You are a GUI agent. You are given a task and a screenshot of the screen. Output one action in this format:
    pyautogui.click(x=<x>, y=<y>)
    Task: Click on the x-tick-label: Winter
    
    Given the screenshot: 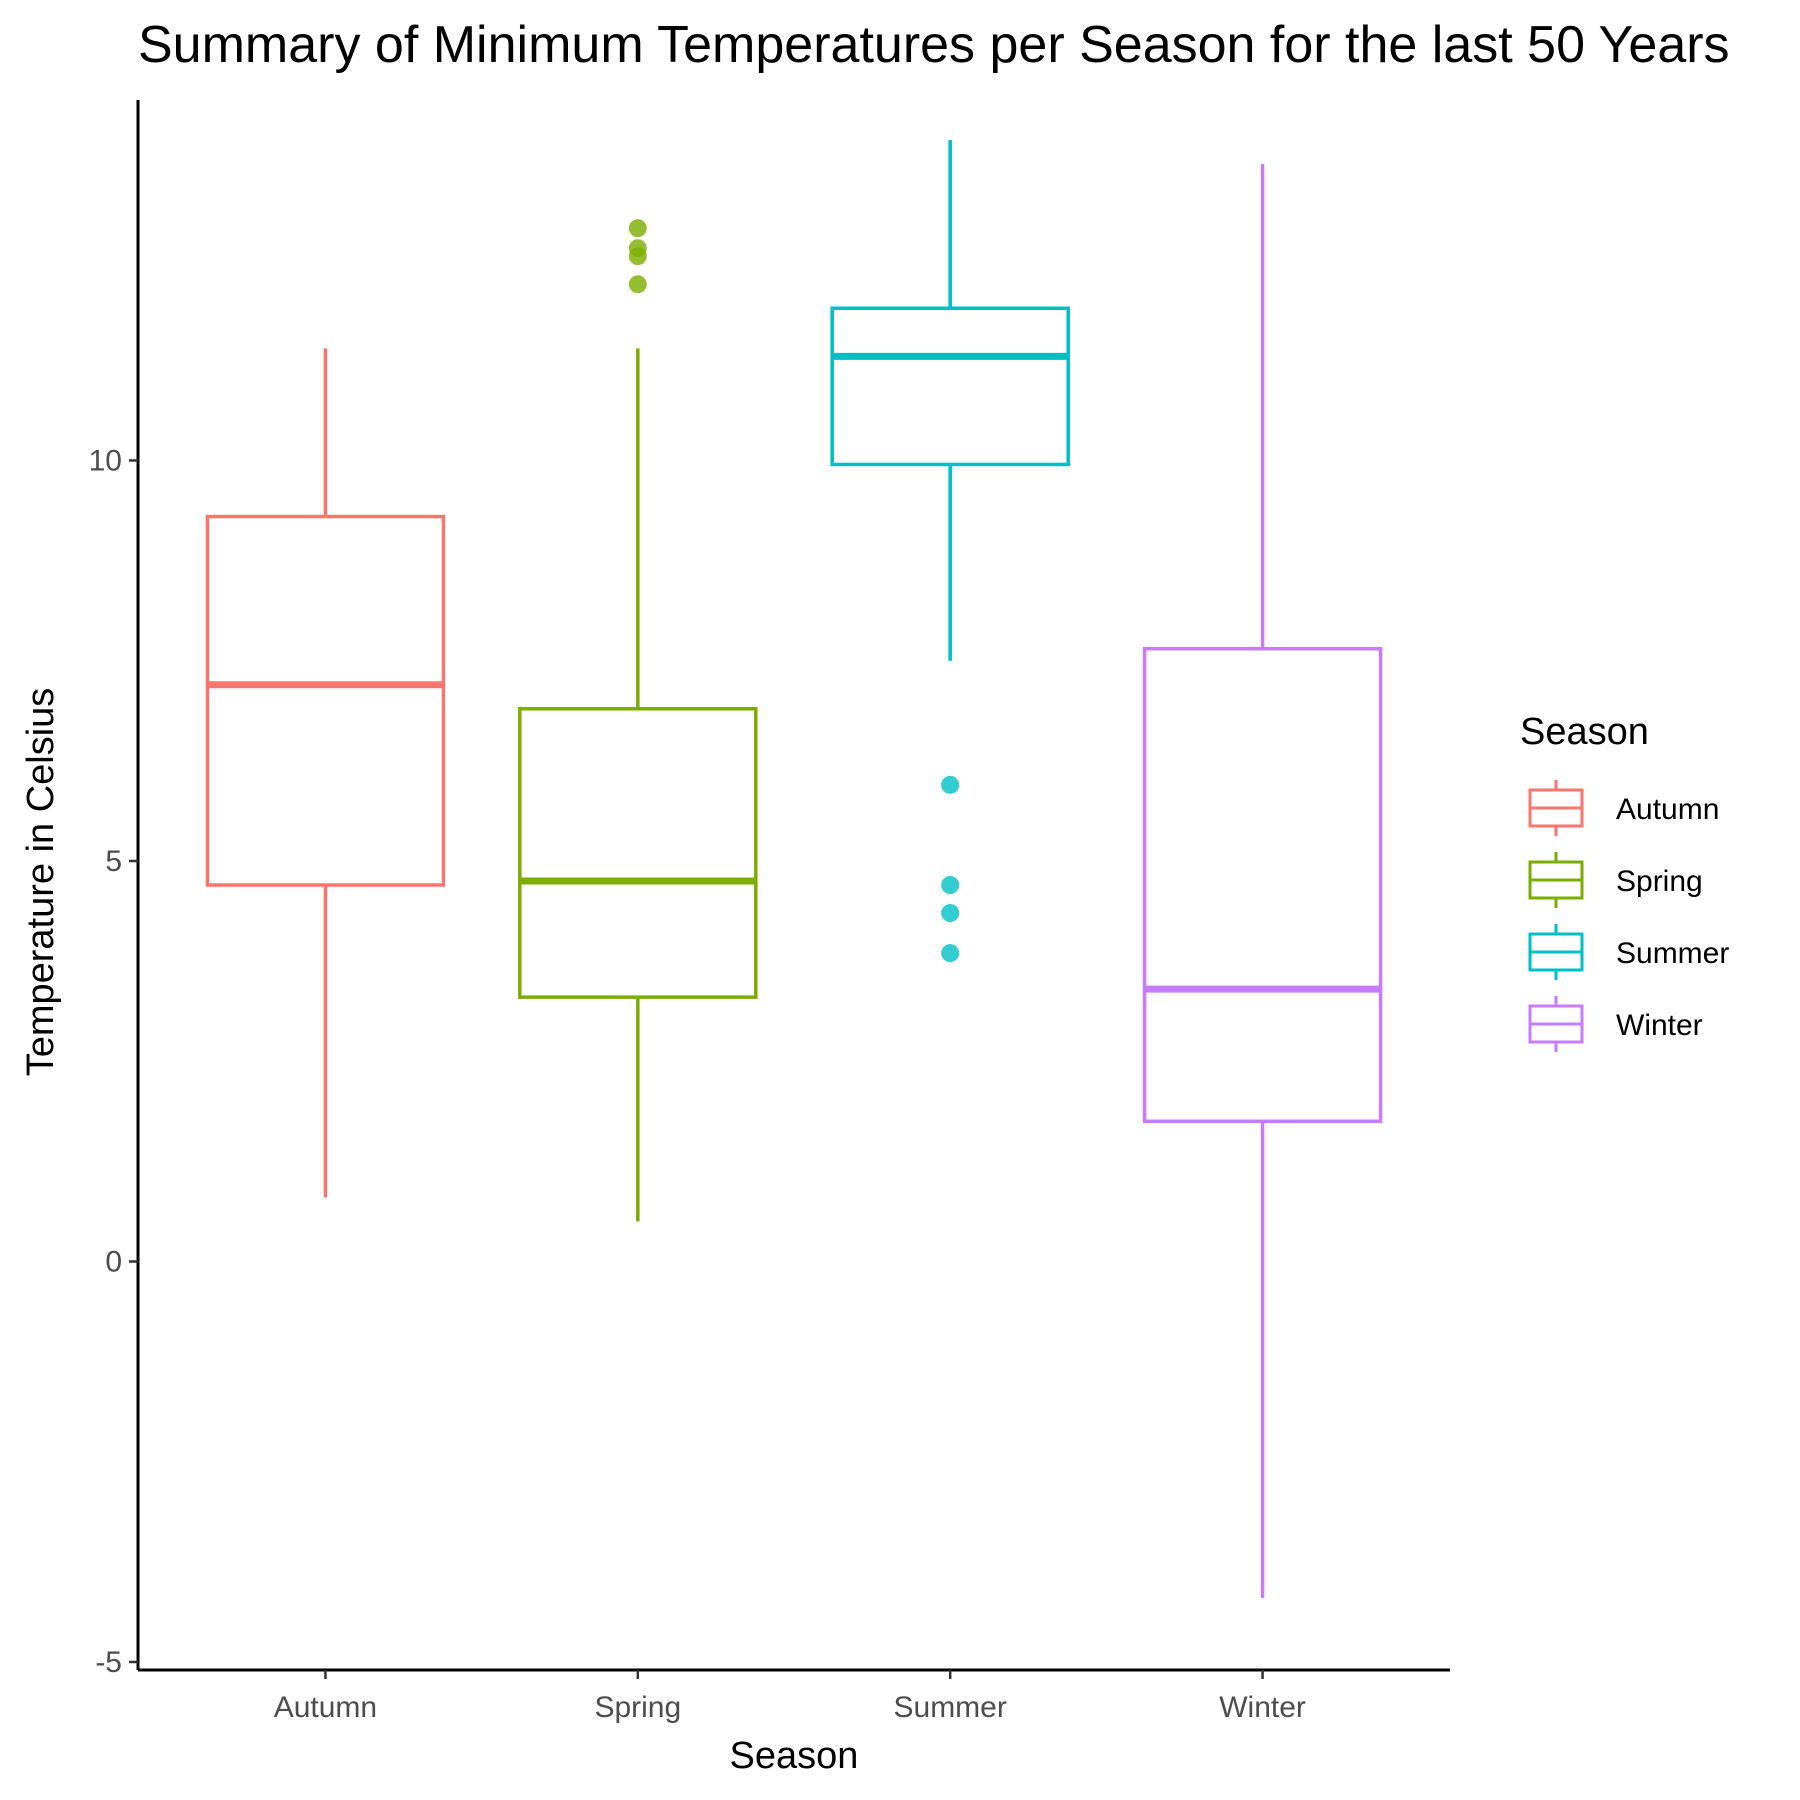 What is the action you would take?
    pyautogui.click(x=1262, y=1707)
    